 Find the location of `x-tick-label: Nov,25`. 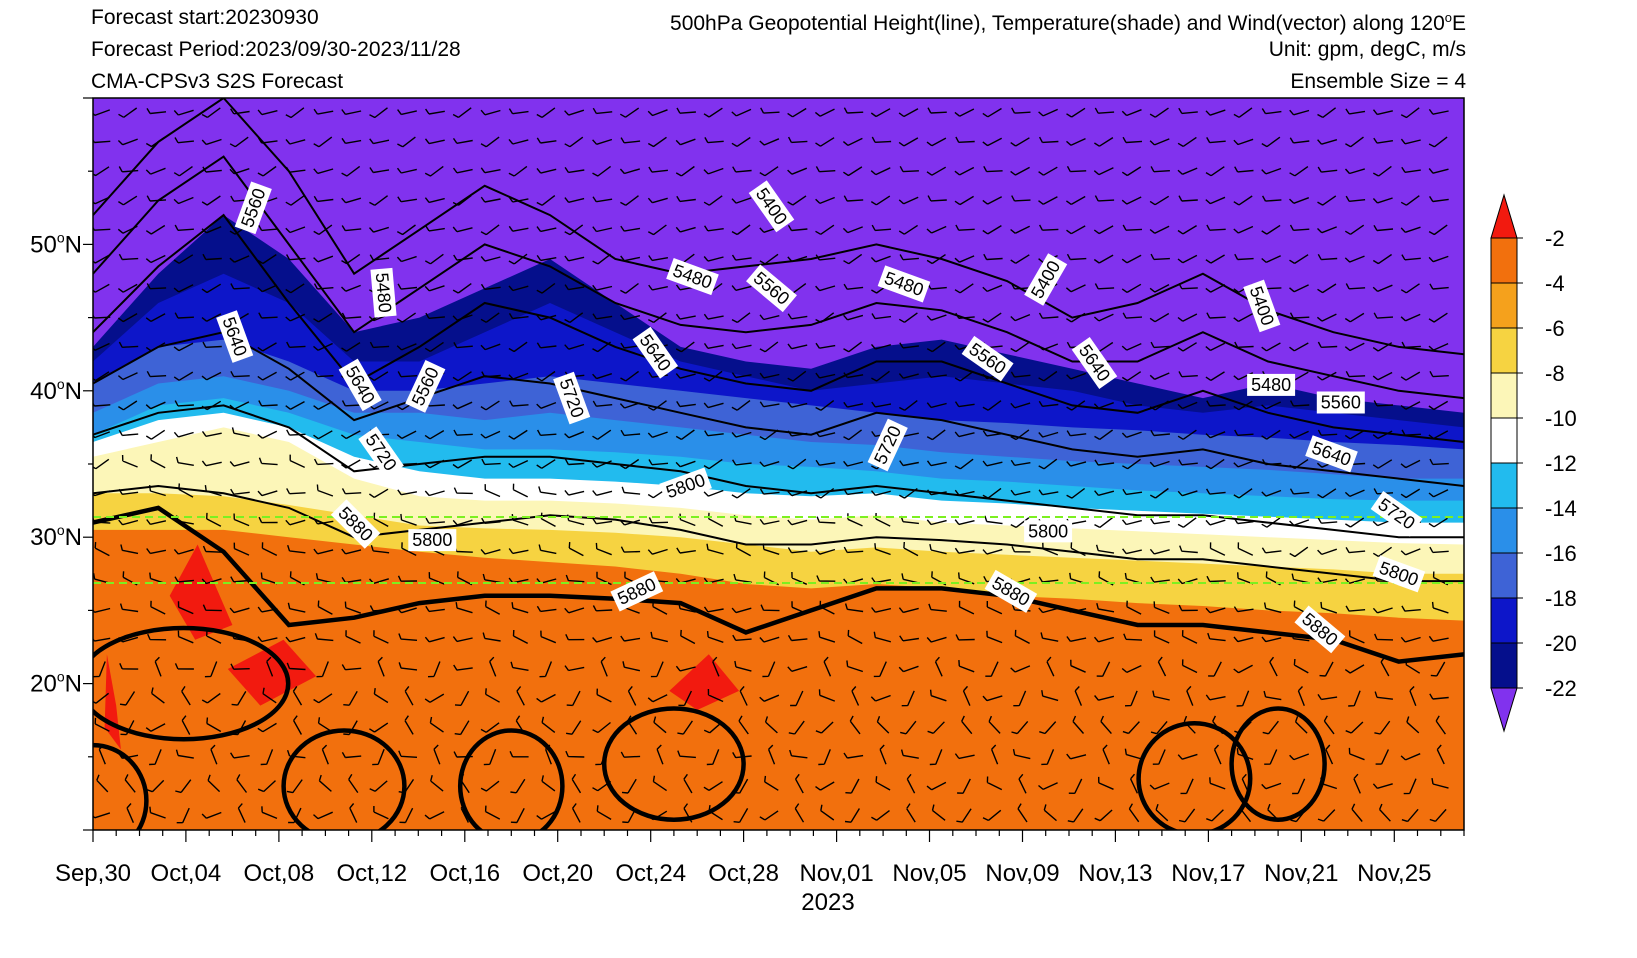

x-tick-label: Nov,25 is located at coordinates (1394, 873).